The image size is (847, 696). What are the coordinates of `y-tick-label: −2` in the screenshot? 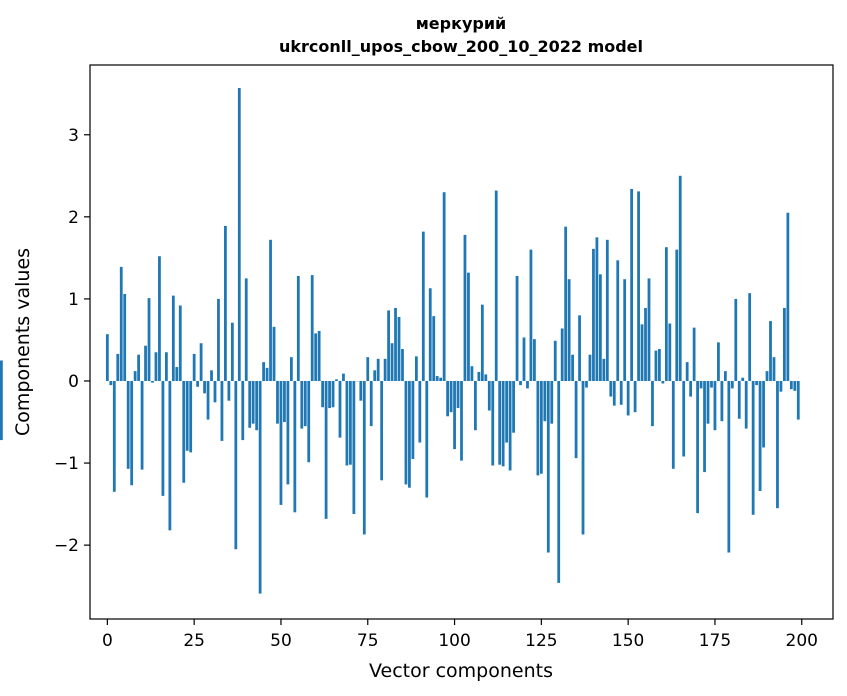 It's located at (66, 546).